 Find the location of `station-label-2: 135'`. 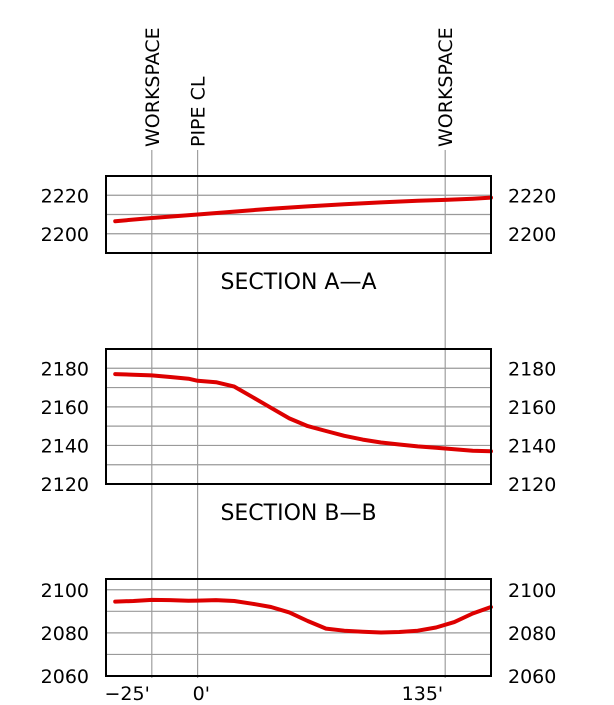

station-label-2: 135' is located at coordinates (423, 694).